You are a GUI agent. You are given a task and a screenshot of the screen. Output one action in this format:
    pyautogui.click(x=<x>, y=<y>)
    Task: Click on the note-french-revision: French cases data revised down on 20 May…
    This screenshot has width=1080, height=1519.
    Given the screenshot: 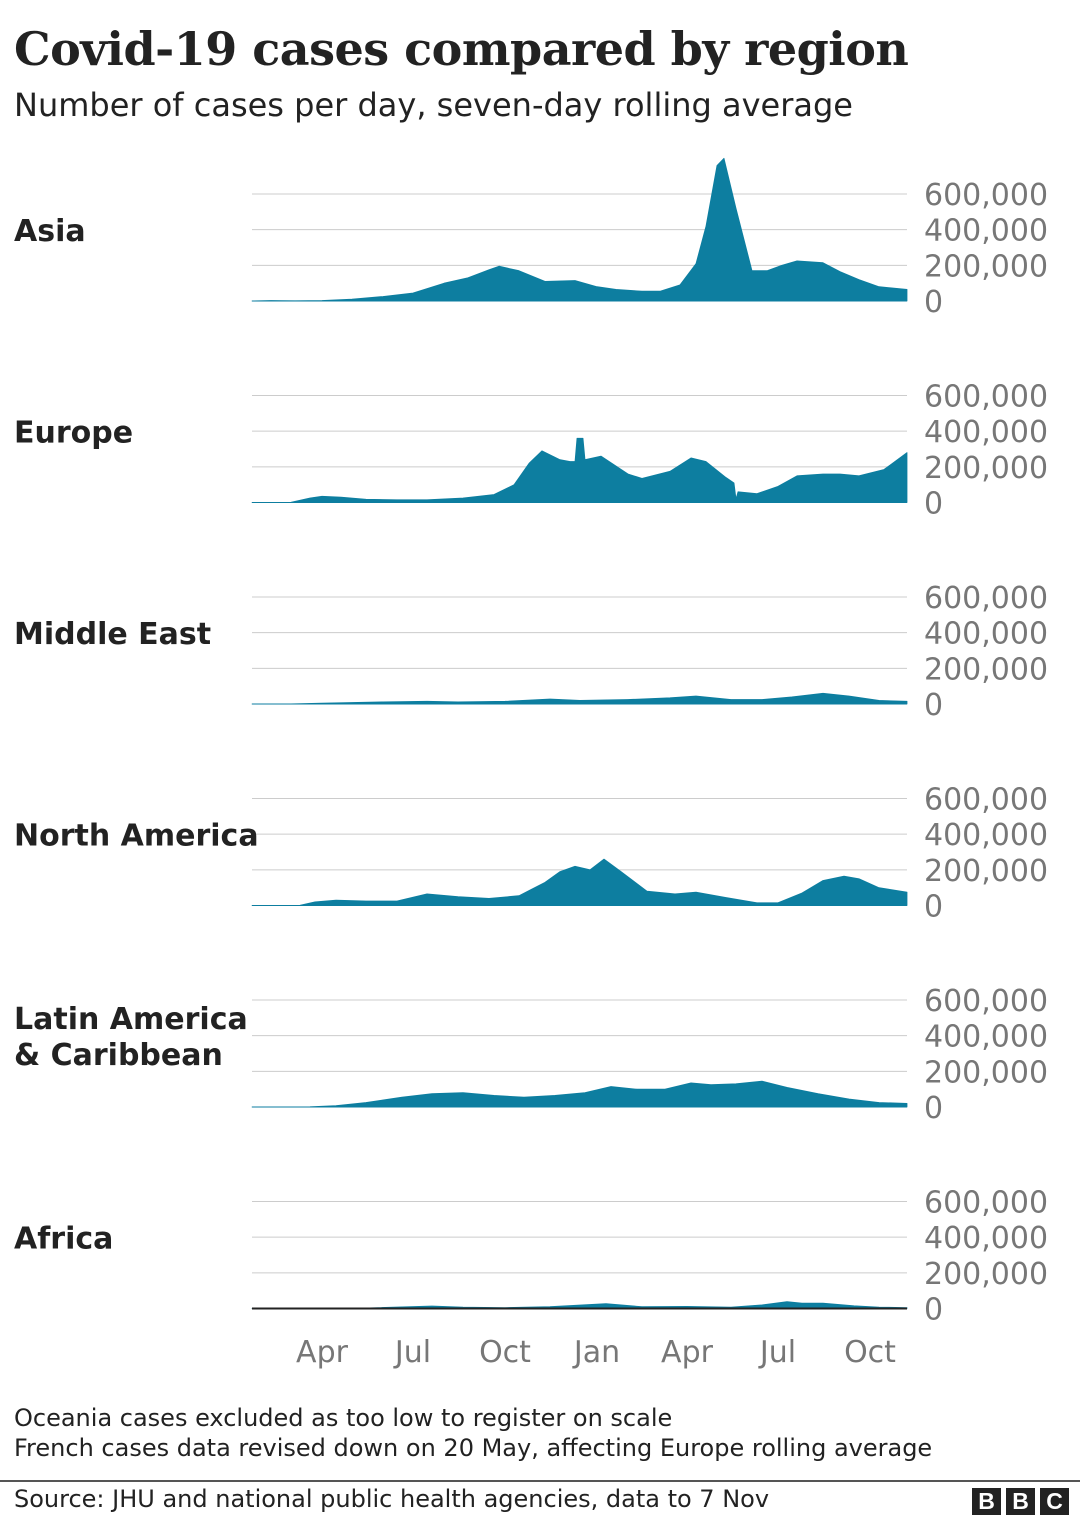 What is the action you would take?
    pyautogui.click(x=473, y=1448)
    